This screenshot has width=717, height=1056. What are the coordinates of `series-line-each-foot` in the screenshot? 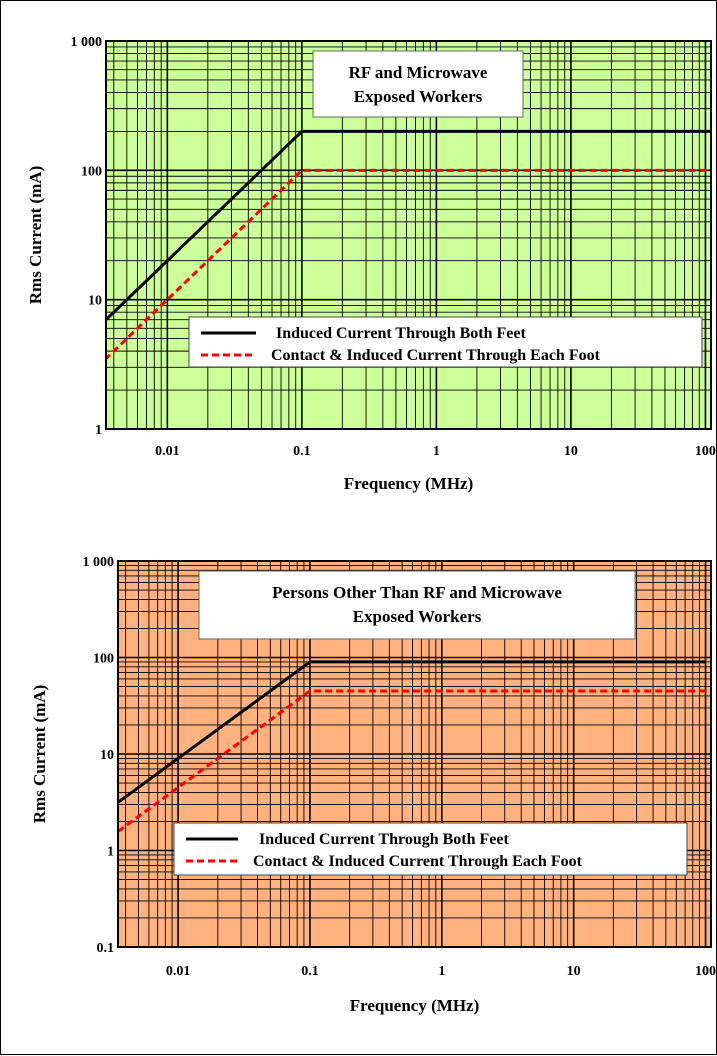 It's located at (412, 761).